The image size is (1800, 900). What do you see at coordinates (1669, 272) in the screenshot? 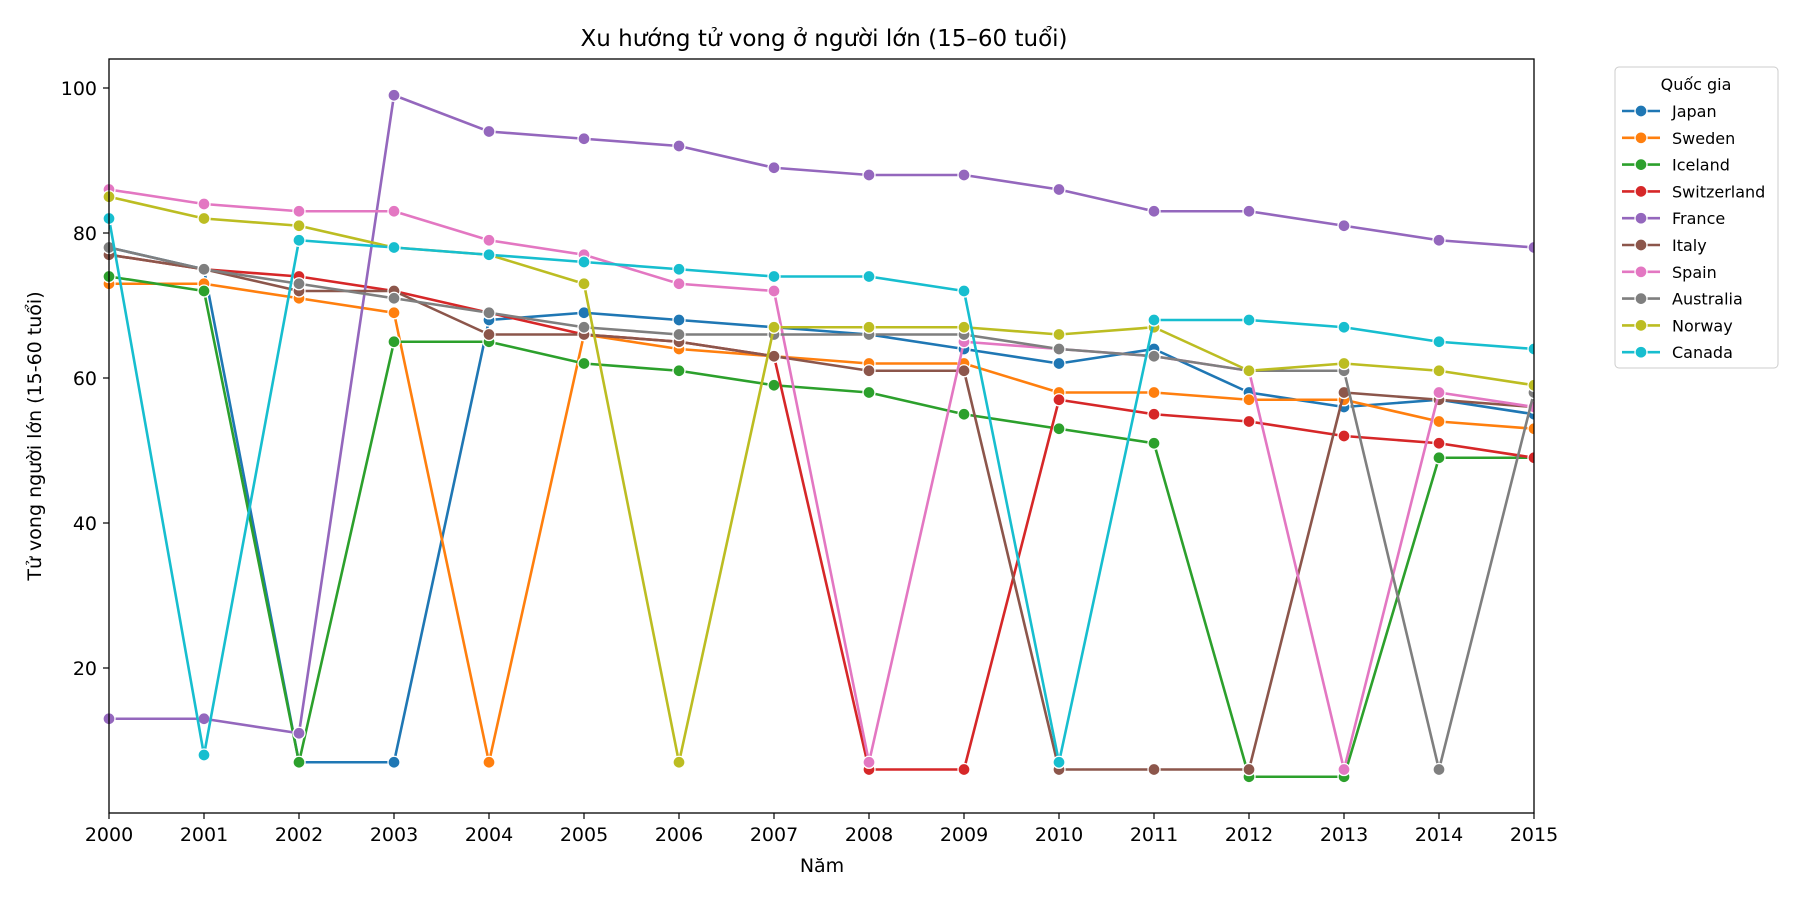
I see `legend-item-spain: Spain` at bounding box center [1669, 272].